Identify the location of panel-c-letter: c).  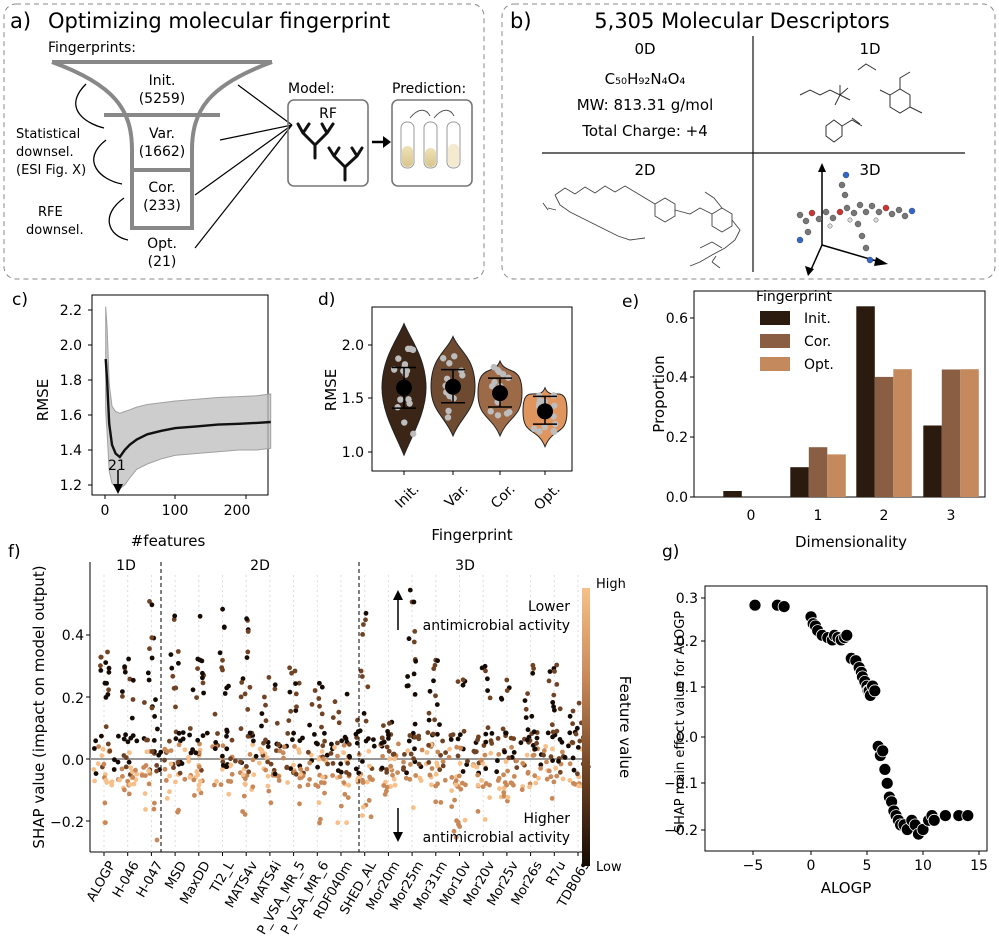
(20, 300).